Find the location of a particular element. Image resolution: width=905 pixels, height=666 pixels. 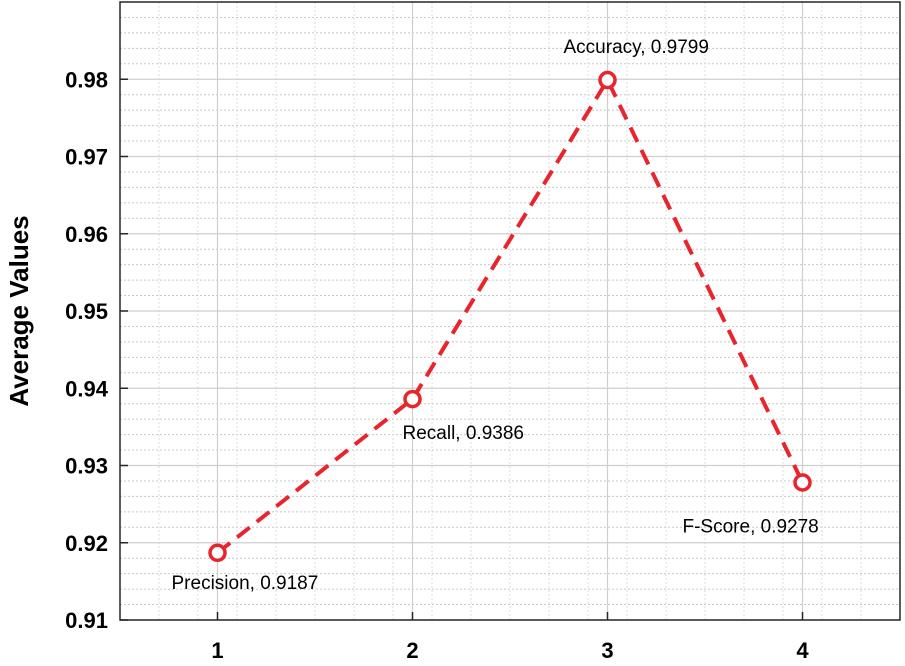

y-tick-label: 0.91 is located at coordinates (86, 620).